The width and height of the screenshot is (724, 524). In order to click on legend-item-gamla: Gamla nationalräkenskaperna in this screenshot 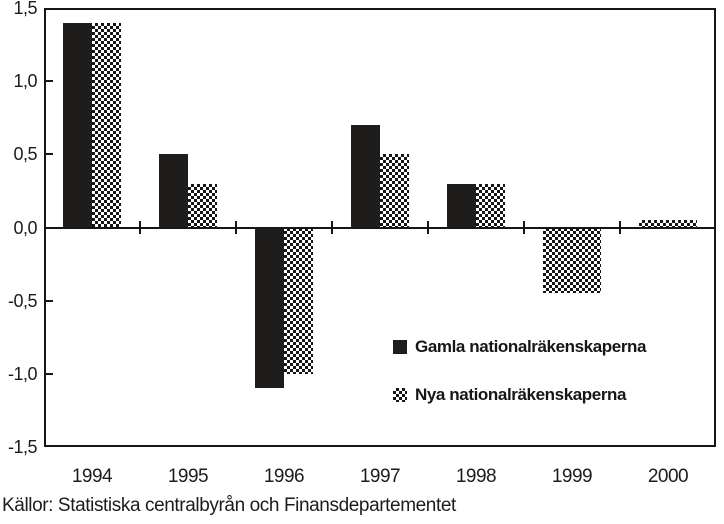, I will do `click(519, 347)`.